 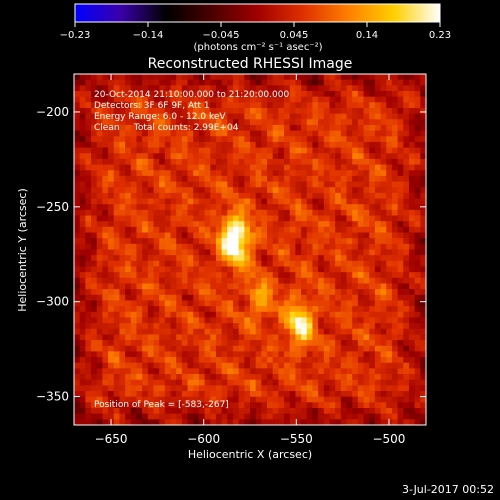 I want to click on x-tick-label: −550, so click(x=296, y=439).